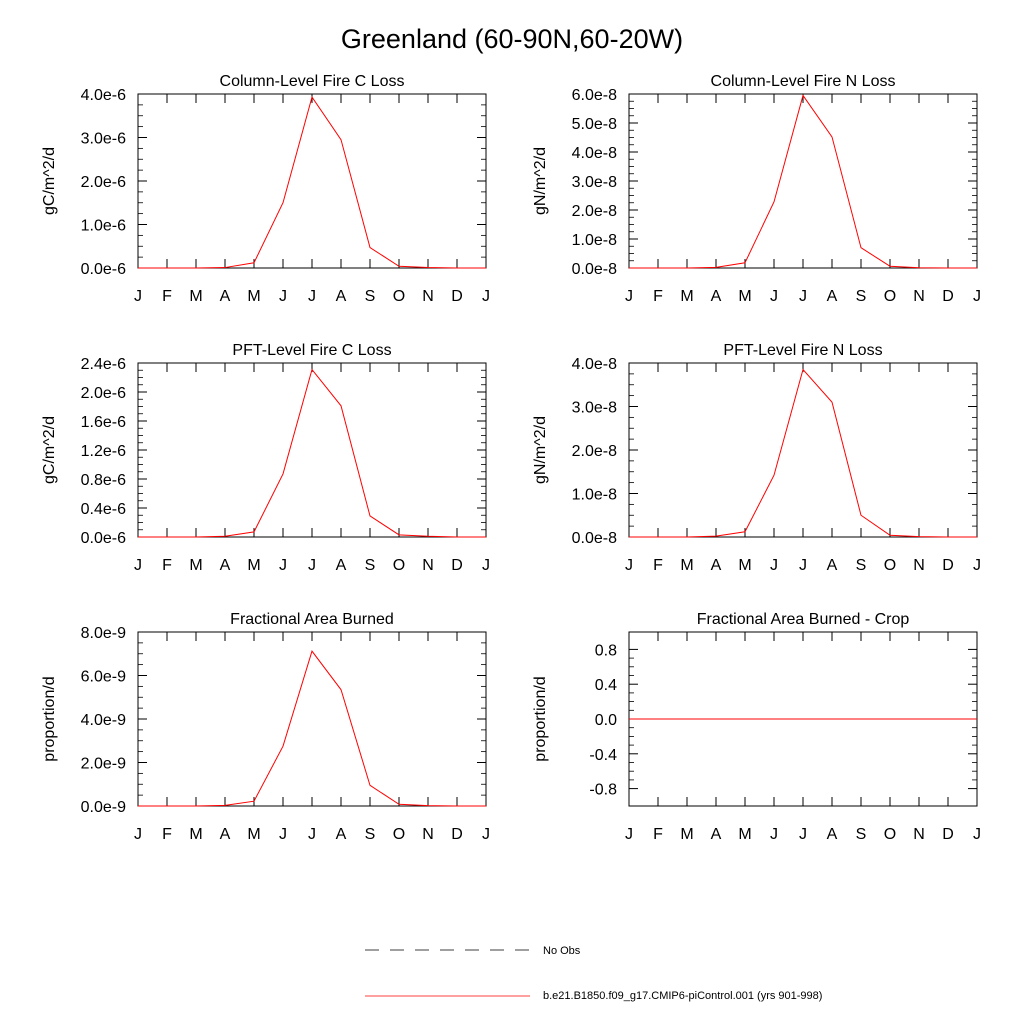 Image resolution: width=1024 pixels, height=1024 pixels. I want to click on chart-title: PFT-Level Fire N Loss, so click(802, 350).